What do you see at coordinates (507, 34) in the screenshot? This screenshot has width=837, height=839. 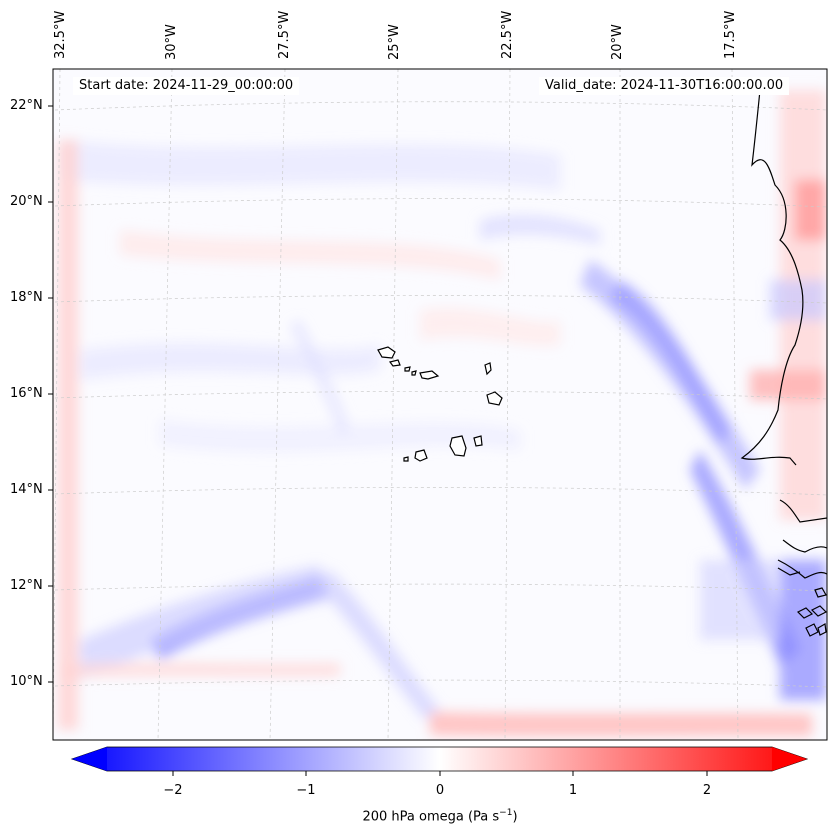 I see `lon-label: 22.5°W` at bounding box center [507, 34].